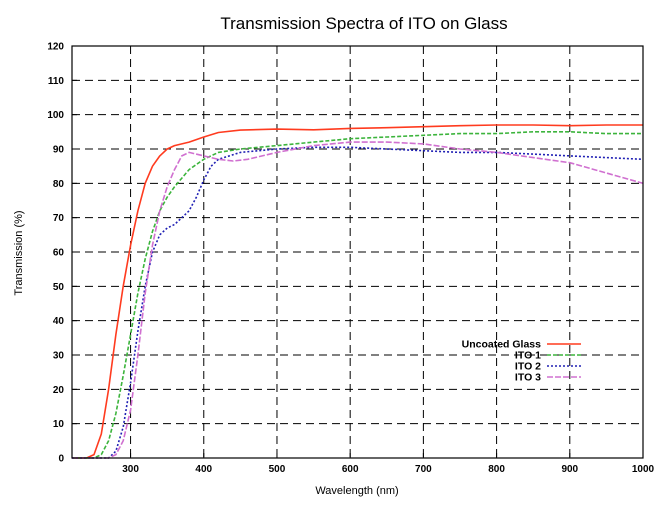 Image resolution: width=662 pixels, height=506 pixels. What do you see at coordinates (59, 184) in the screenshot?
I see `y-tick-label: 80` at bounding box center [59, 184].